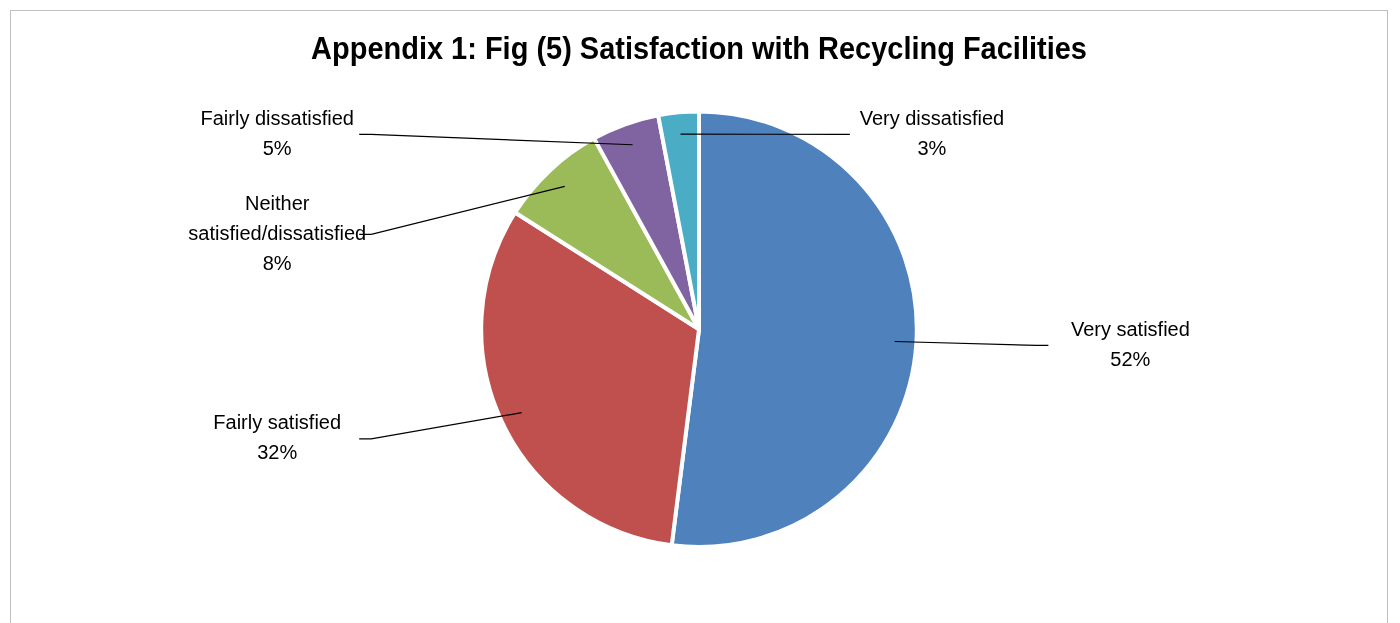 Image resolution: width=1400 pixels, height=623 pixels. What do you see at coordinates (277, 147) in the screenshot?
I see `data-label: 5%` at bounding box center [277, 147].